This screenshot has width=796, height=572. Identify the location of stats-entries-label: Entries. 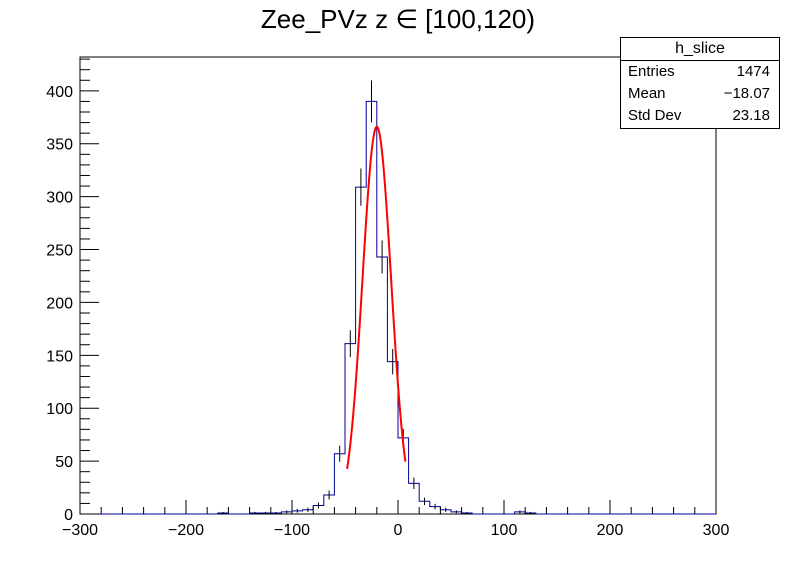
(651, 71).